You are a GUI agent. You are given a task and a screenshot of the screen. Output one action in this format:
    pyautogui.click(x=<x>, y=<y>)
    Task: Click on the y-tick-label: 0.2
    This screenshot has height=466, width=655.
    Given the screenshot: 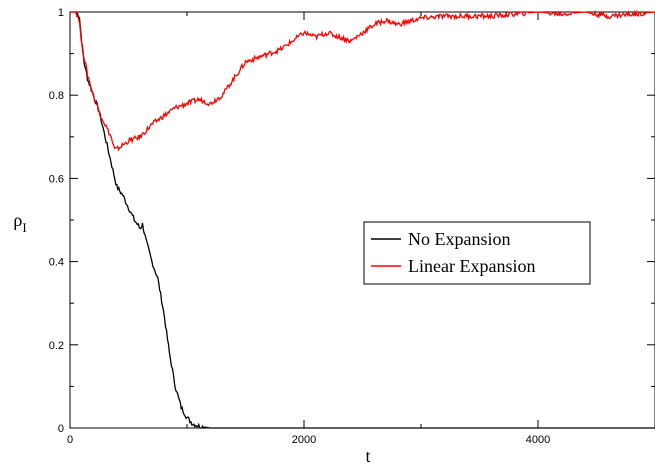 What is the action you would take?
    pyautogui.click(x=56, y=346)
    